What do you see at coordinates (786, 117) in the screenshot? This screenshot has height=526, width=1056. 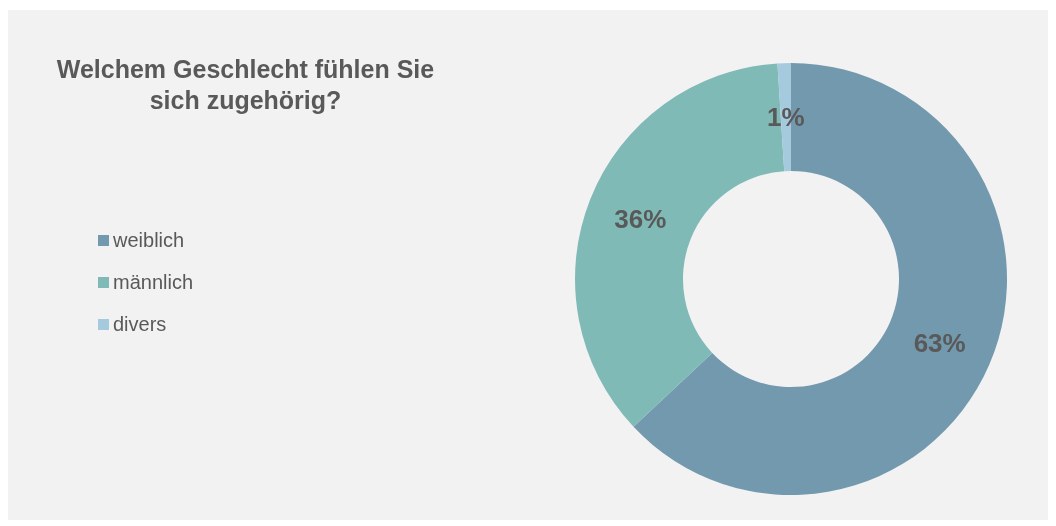 I see `data-label: 1%` at bounding box center [786, 117].